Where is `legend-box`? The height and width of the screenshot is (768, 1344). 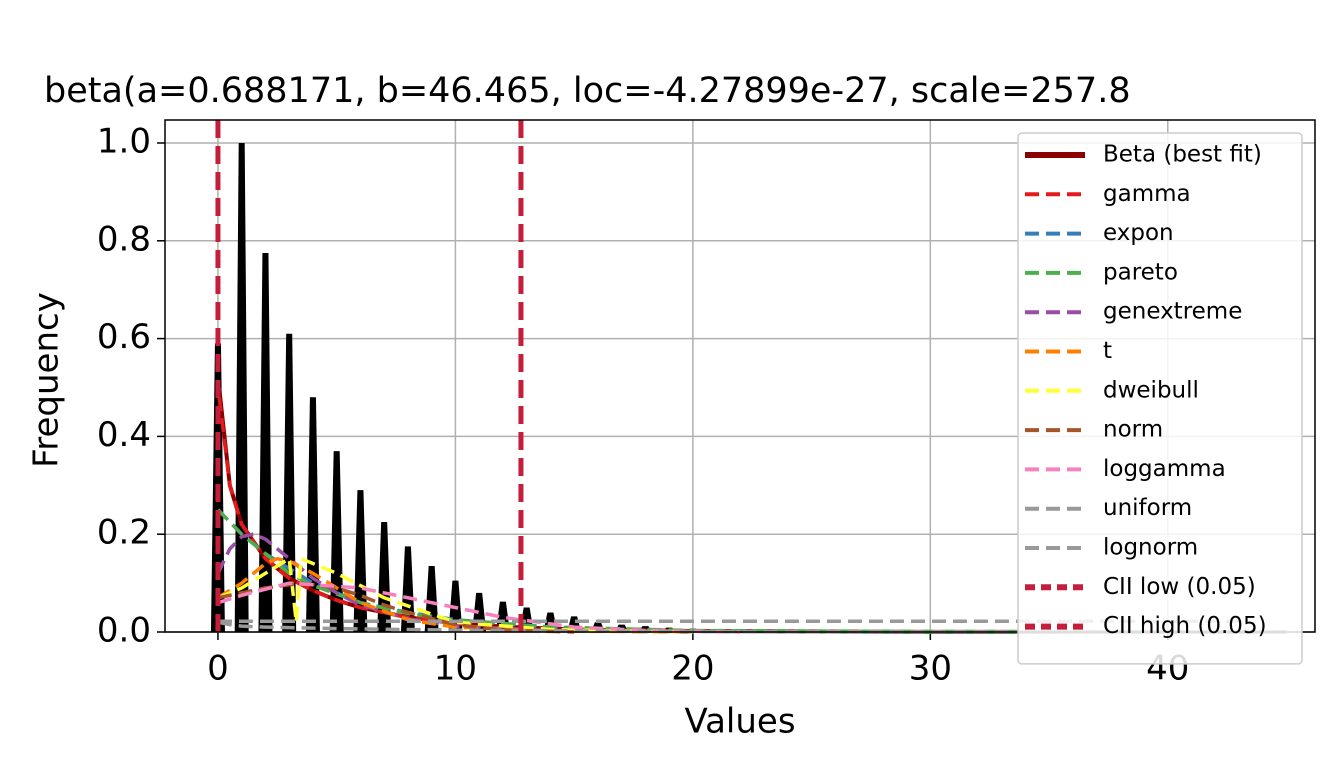
legend-box is located at coordinates (1160, 398).